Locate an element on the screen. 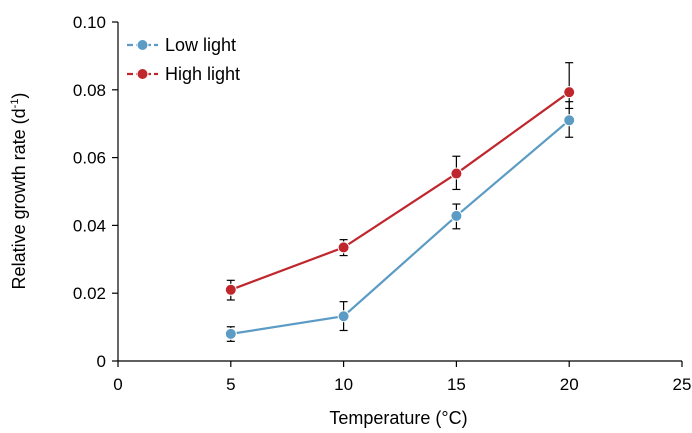 The height and width of the screenshot is (433, 692). legend-item-high-light: High light is located at coordinates (183, 74).